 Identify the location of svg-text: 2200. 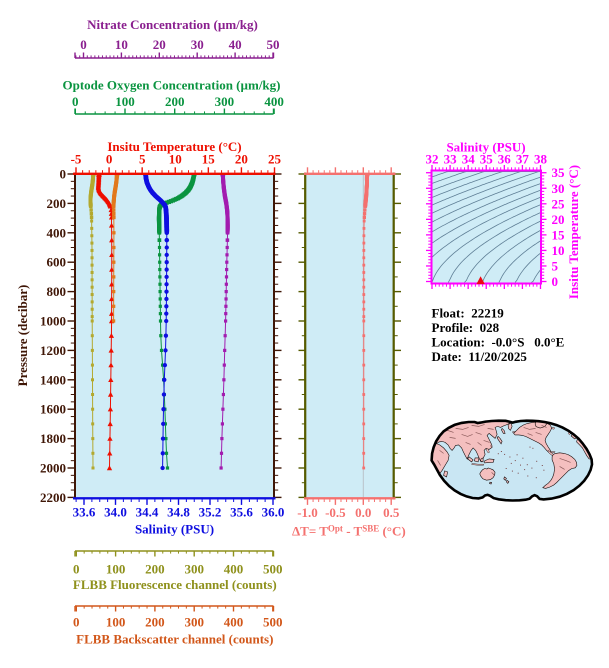
(53, 497).